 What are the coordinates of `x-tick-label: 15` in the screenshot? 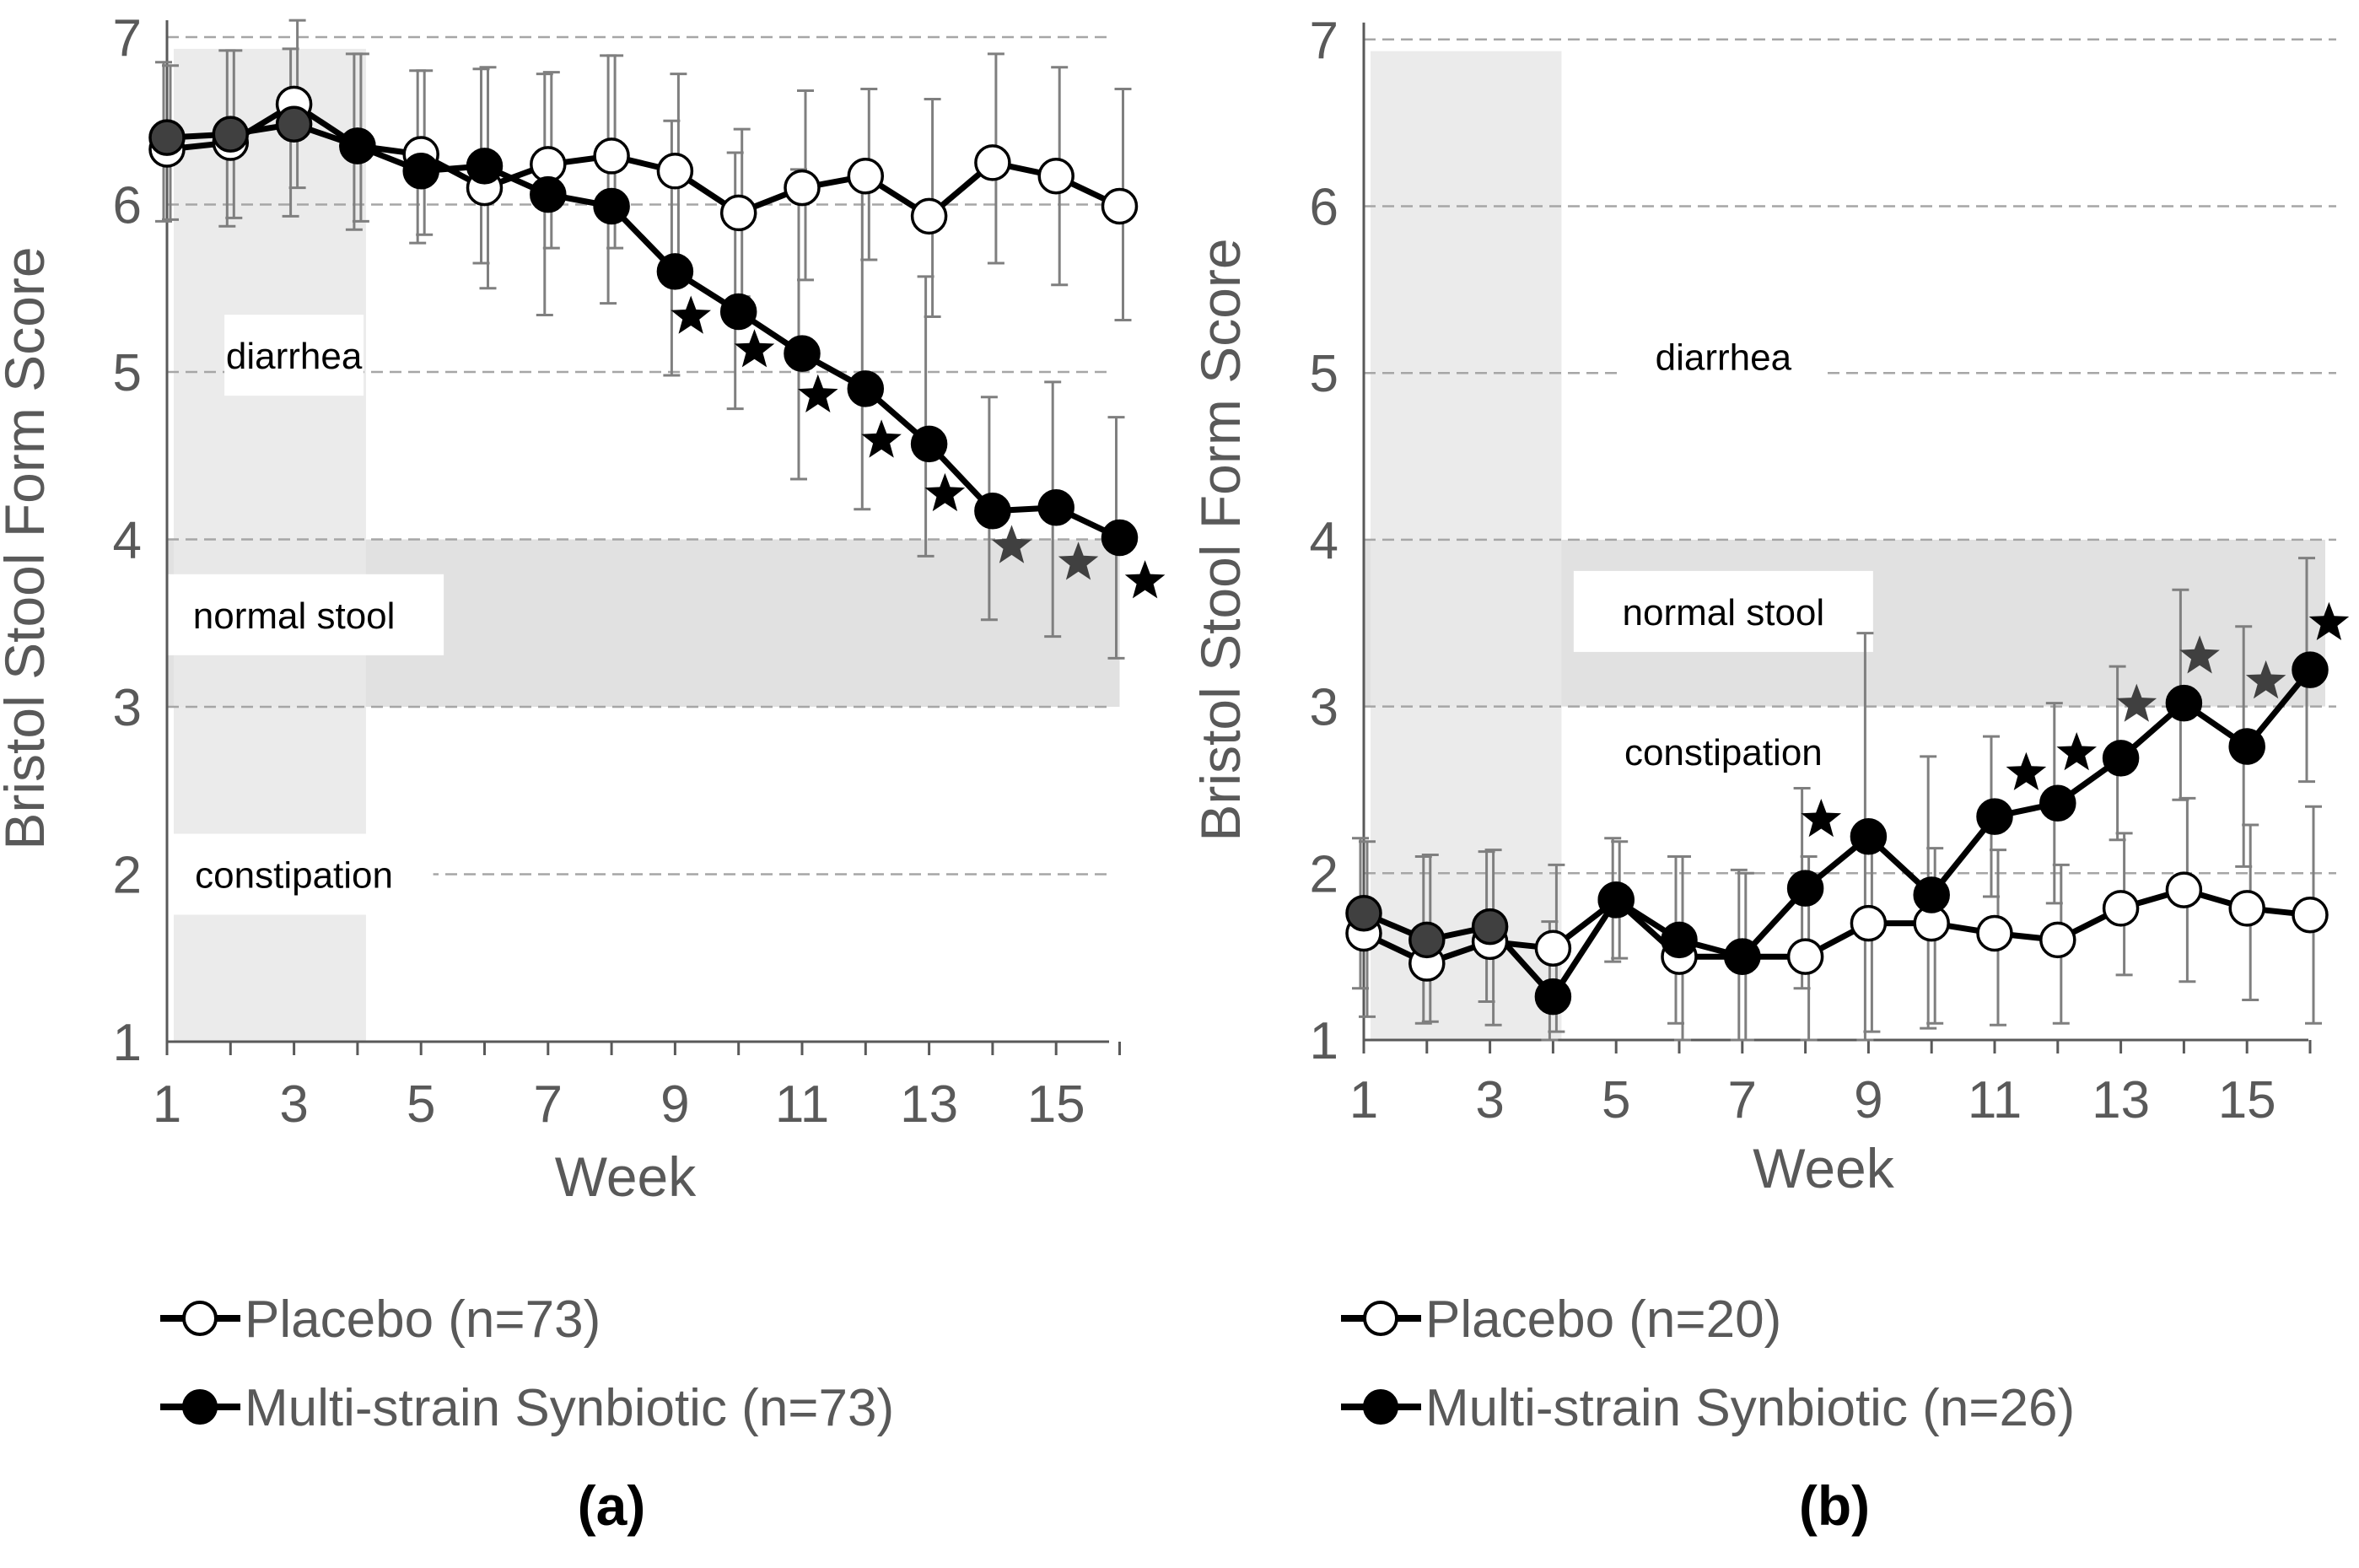 It's located at (2247, 1100).